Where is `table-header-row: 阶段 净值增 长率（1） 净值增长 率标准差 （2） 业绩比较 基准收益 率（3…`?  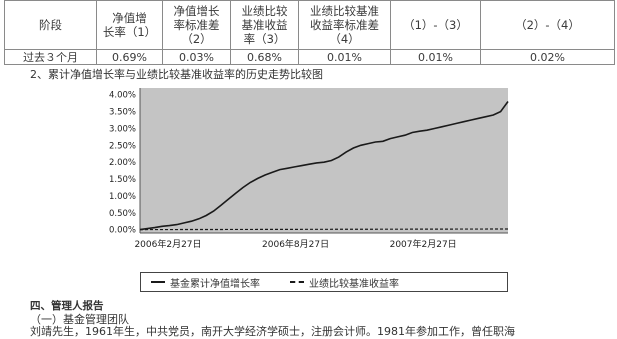 table-header-row: 阶段 净值增 长率（1） 净值增长 率标准差 （2） 业绩比较 基准收益 率（3… is located at coordinates (309, 25).